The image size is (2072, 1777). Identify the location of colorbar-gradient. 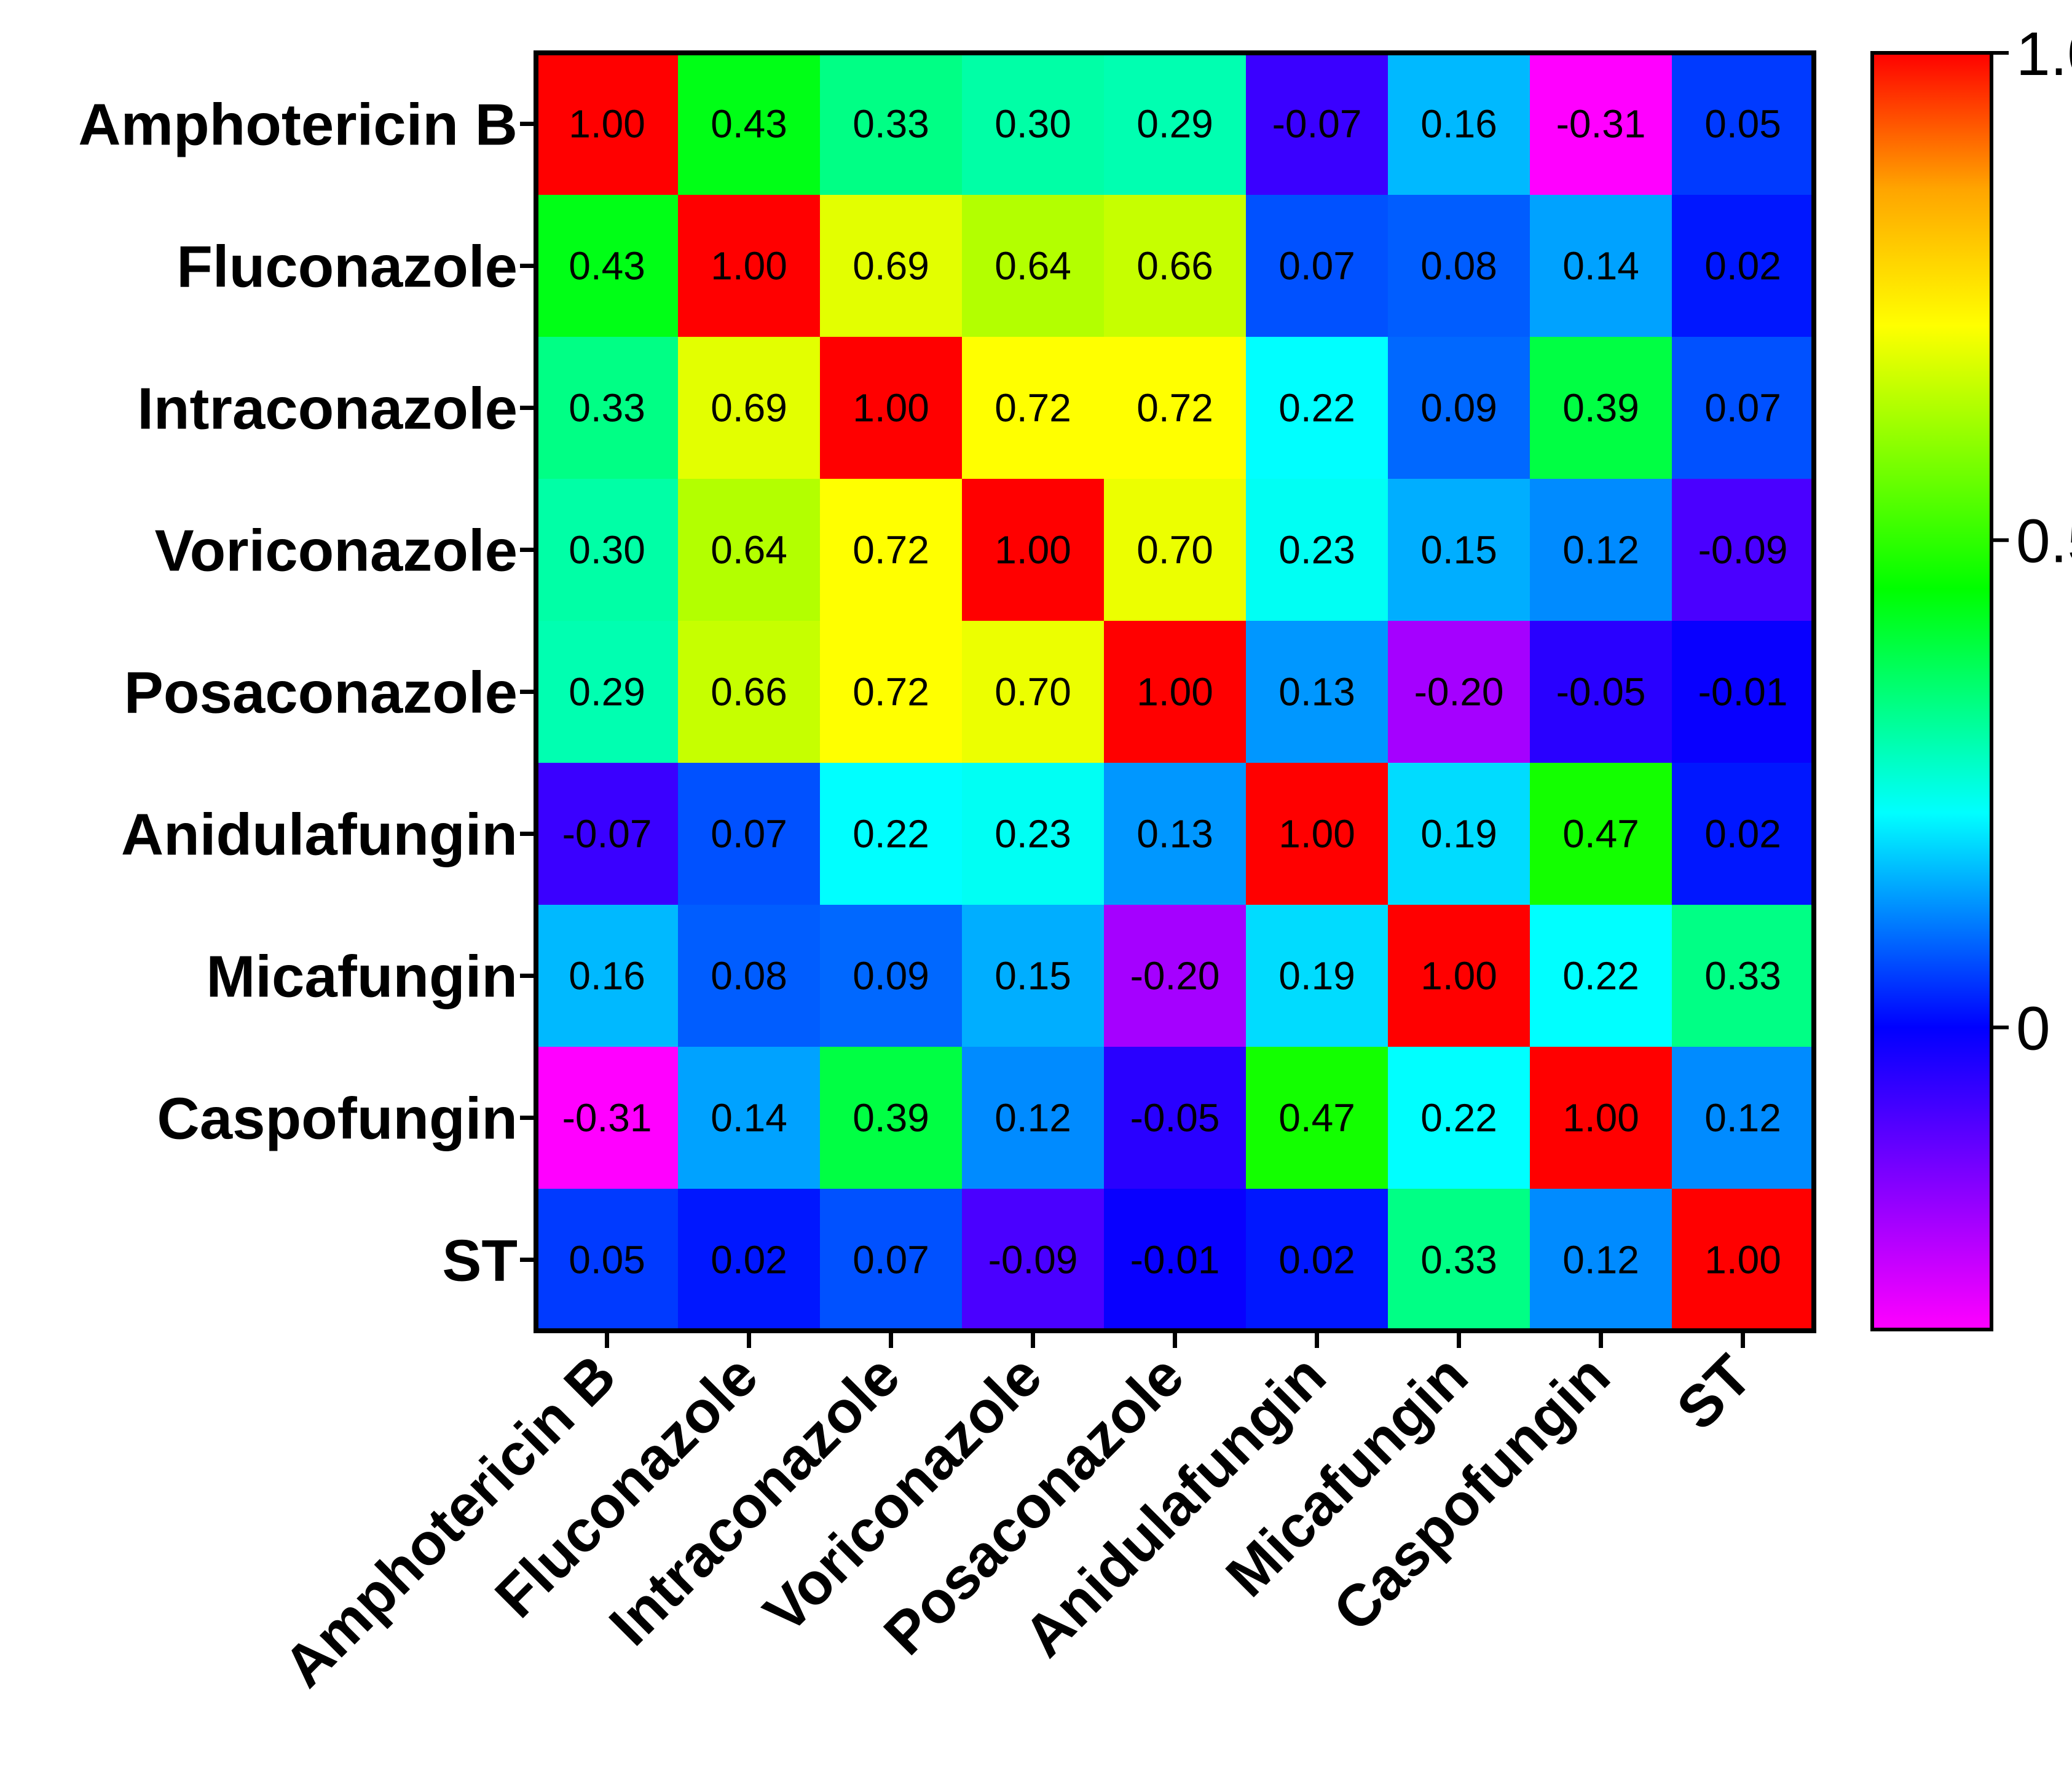
(1932, 691).